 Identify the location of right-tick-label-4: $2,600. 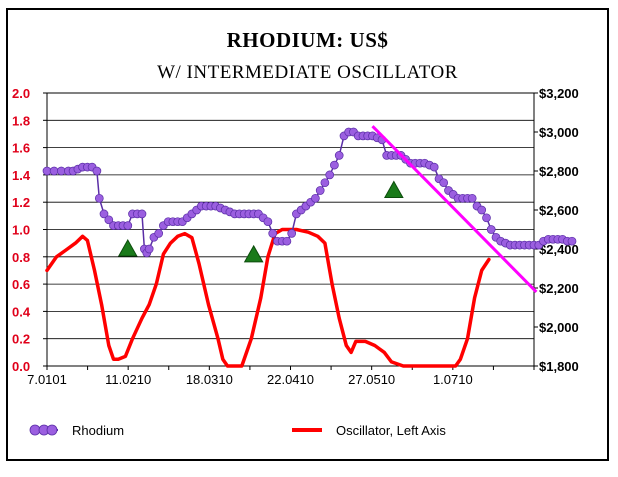
(559, 210).